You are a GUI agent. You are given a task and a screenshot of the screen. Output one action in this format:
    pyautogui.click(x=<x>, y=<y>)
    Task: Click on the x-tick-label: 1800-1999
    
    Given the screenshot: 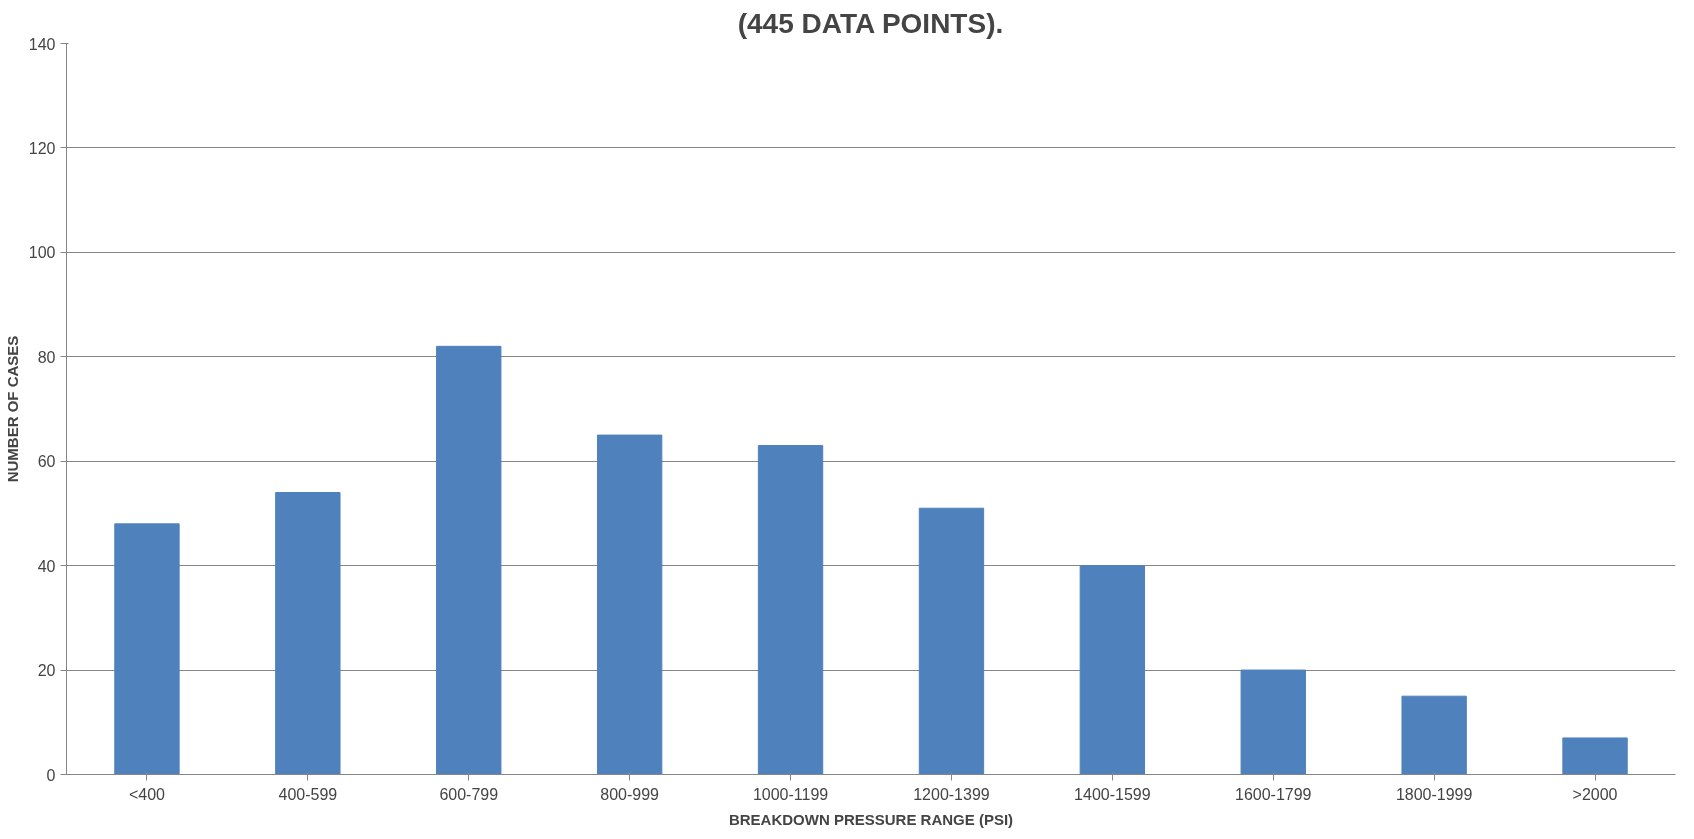 What is the action you would take?
    pyautogui.click(x=1434, y=794)
    